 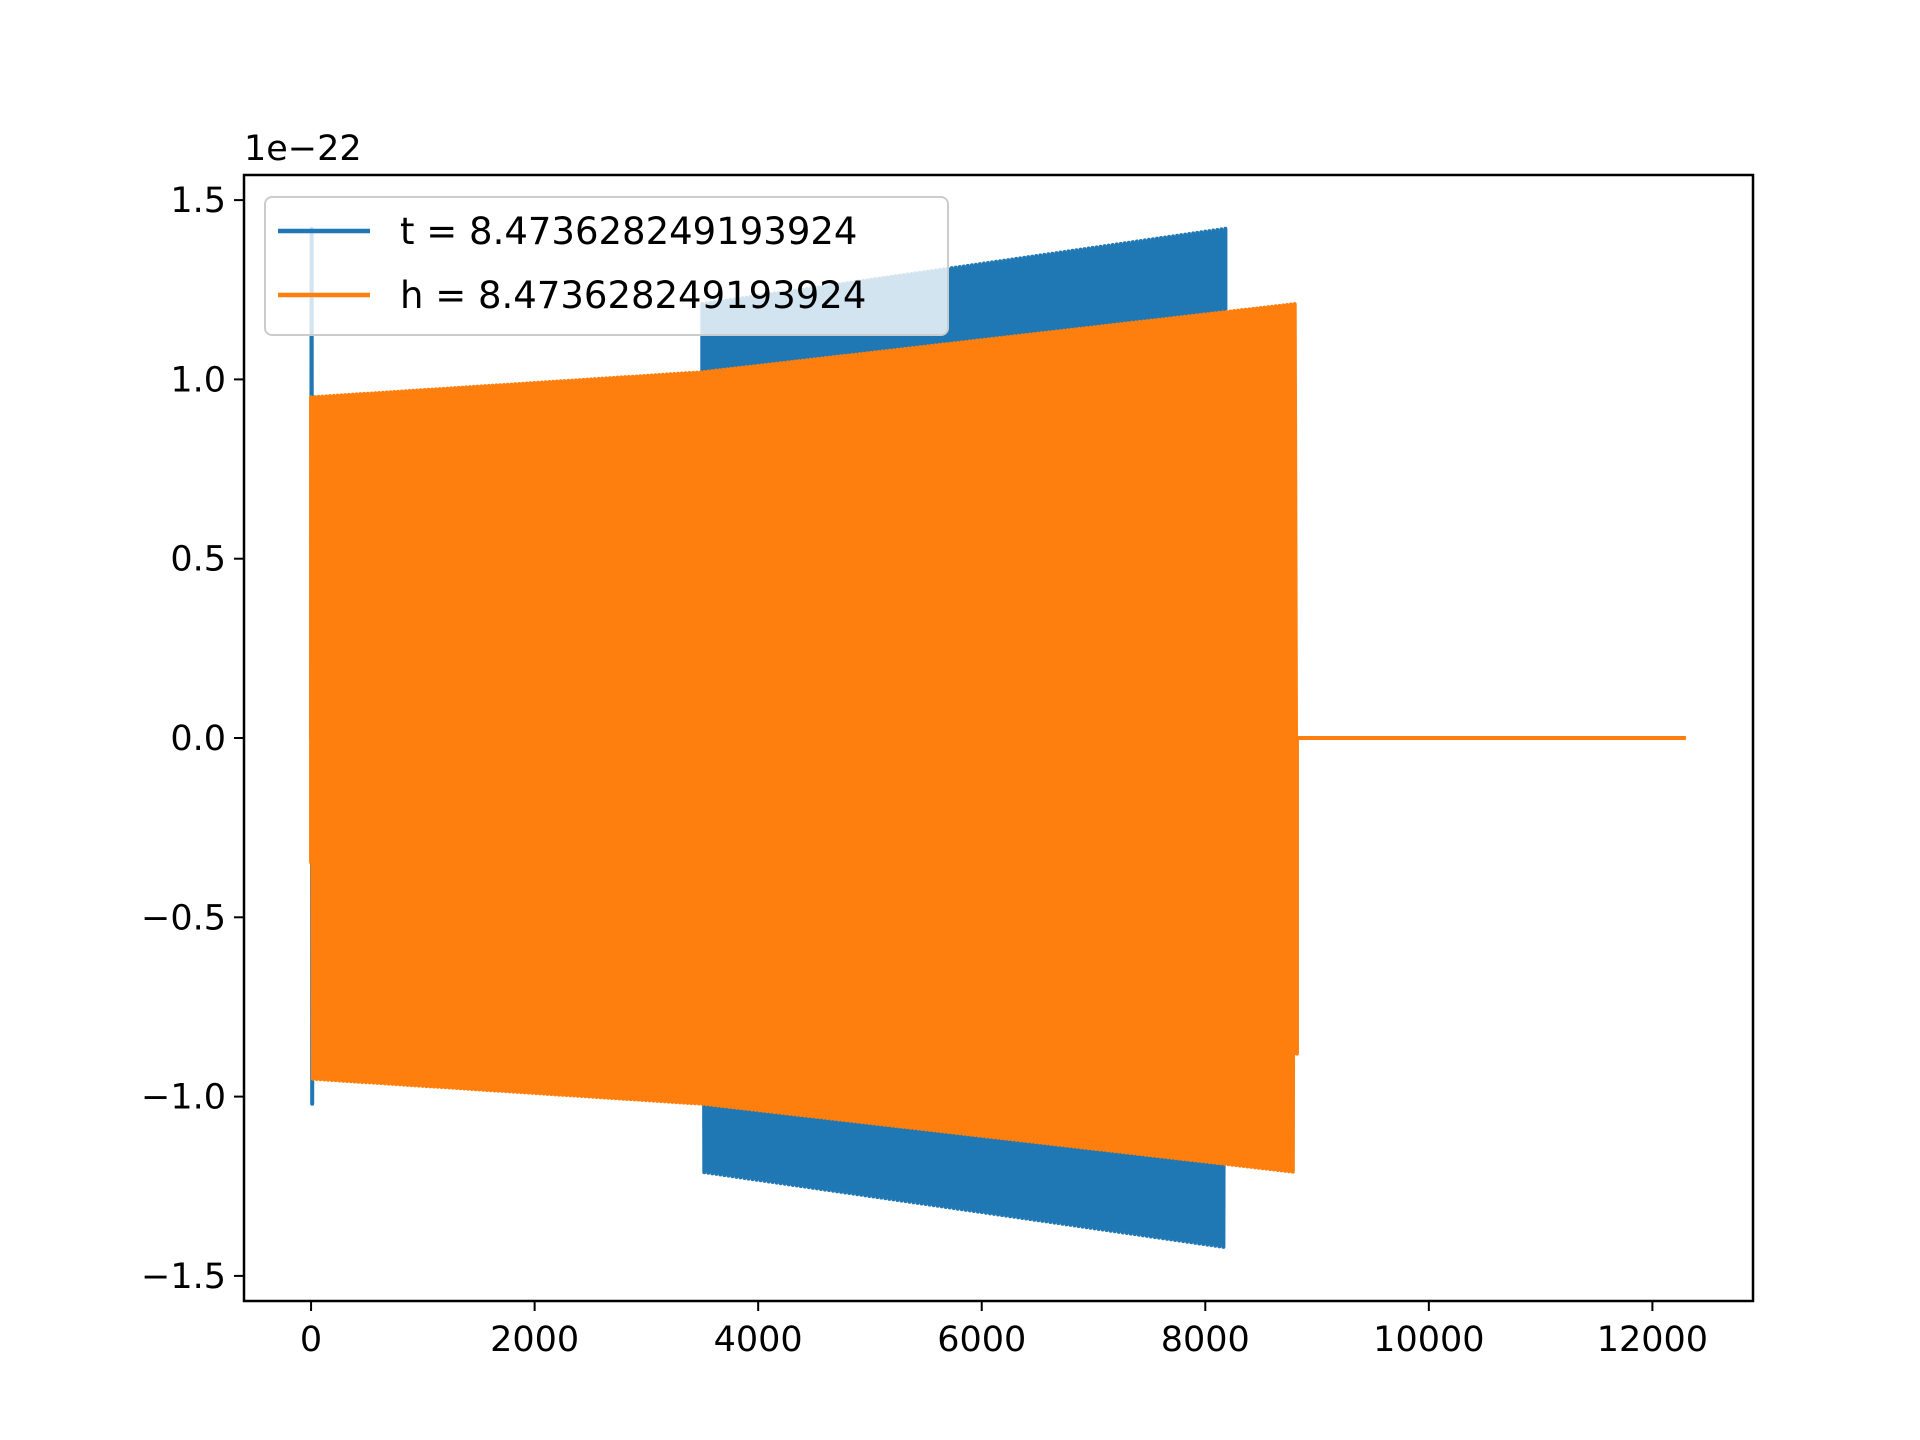 I want to click on x-tick-label: 2000, so click(x=534, y=1340).